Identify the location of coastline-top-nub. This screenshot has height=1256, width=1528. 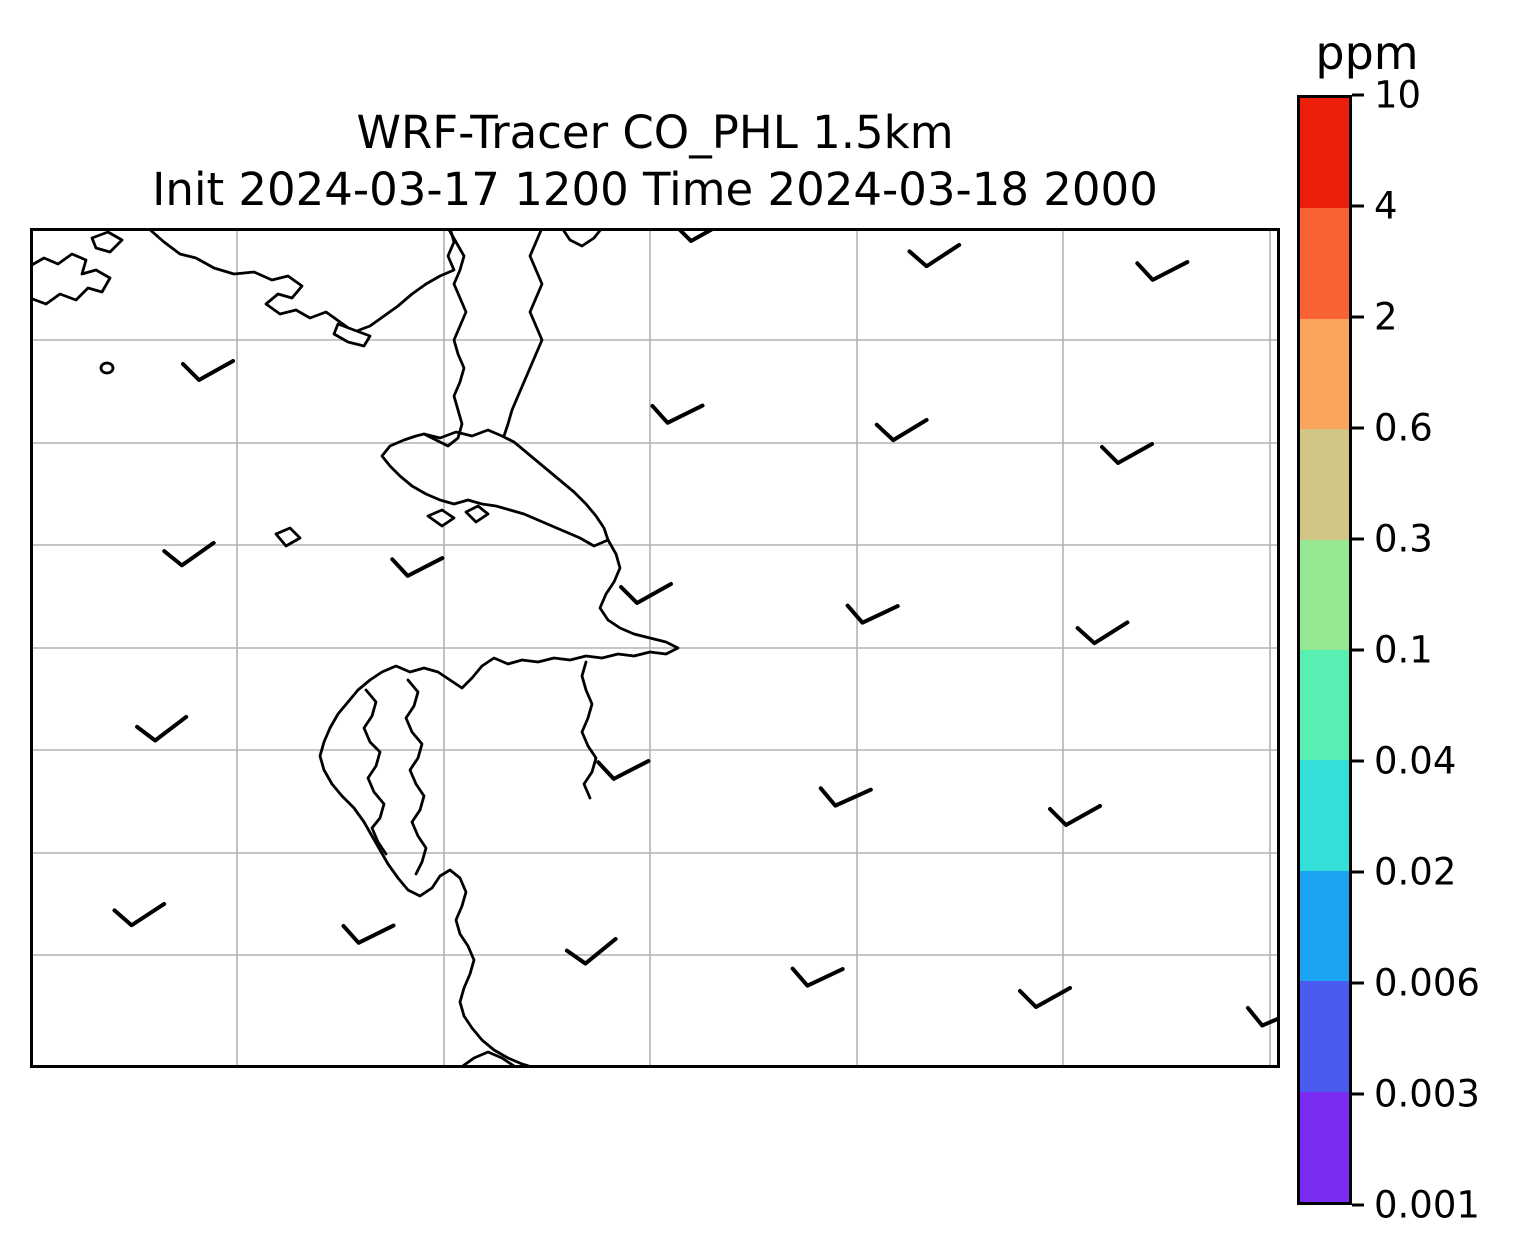
(582, 238).